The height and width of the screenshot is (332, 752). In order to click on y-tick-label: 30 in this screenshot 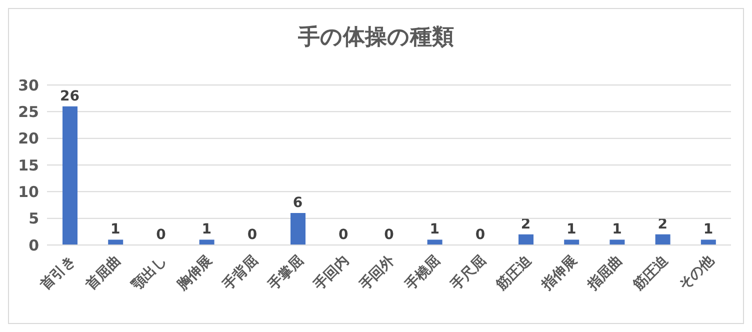, I will do `click(28, 85)`.